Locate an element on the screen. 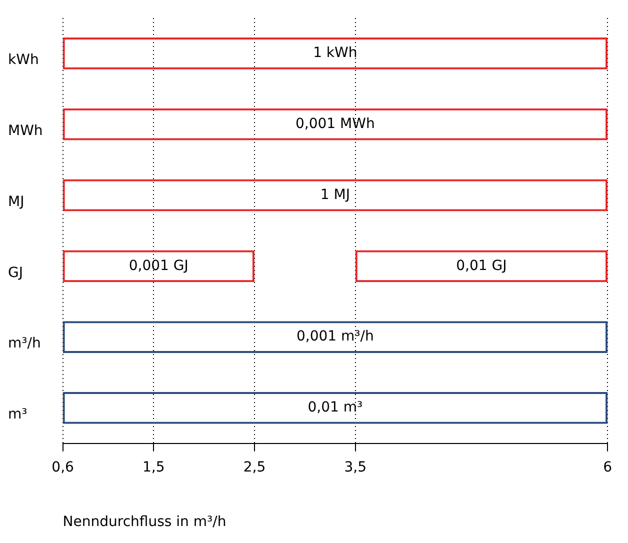  x-tick-label: 1,5 is located at coordinates (153, 467).